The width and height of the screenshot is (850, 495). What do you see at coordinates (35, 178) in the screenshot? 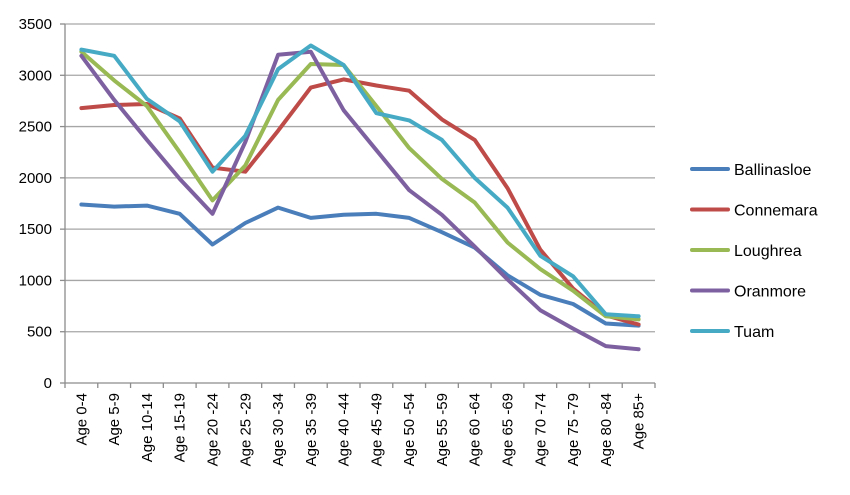
I see `y-tick-label: 2000` at bounding box center [35, 178].